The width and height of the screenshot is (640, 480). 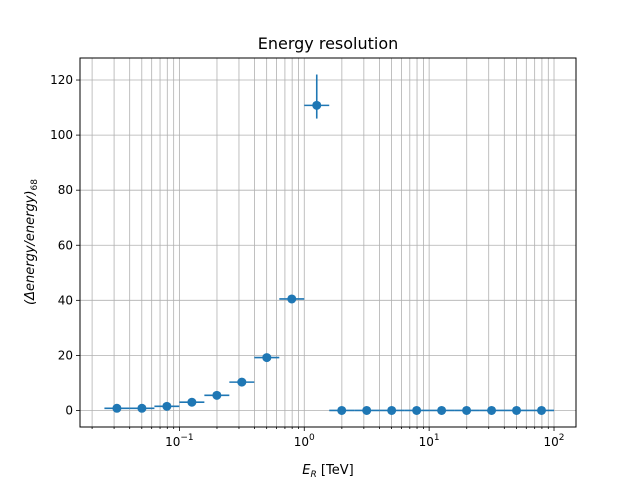 I want to click on y-tick-label: 20, so click(x=65, y=355).